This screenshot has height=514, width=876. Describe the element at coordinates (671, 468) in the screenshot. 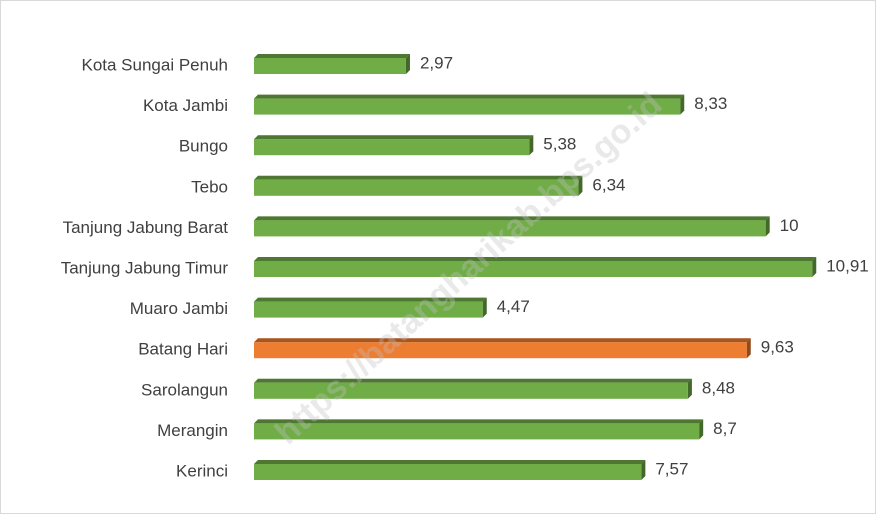

I see `value-label: 7,57` at that location.